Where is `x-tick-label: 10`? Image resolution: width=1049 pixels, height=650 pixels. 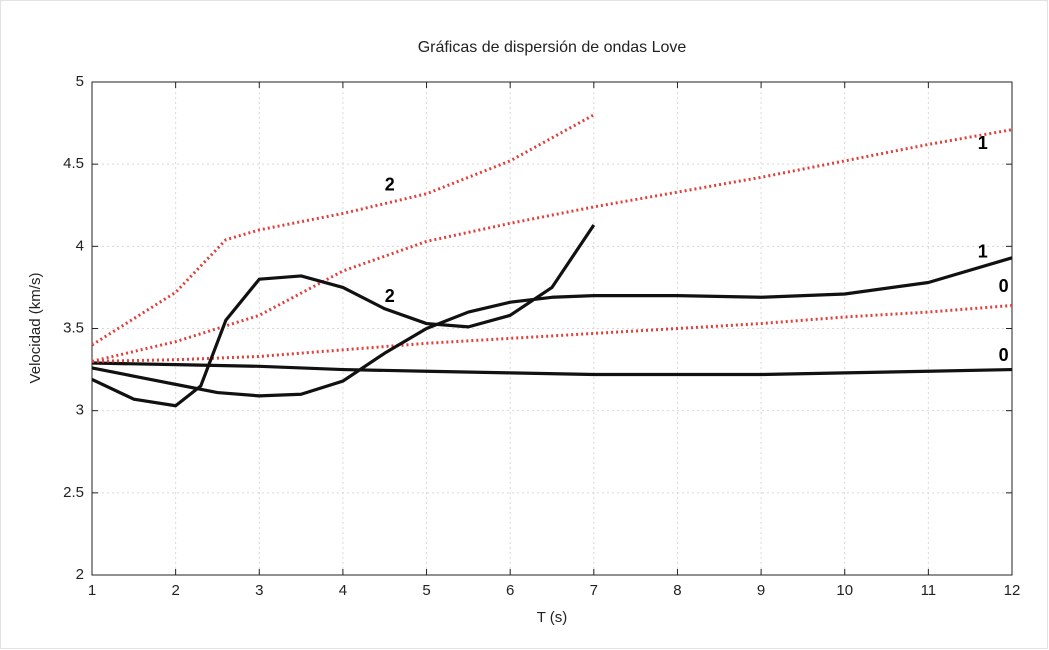
x-tick-label: 10 is located at coordinates (844, 590).